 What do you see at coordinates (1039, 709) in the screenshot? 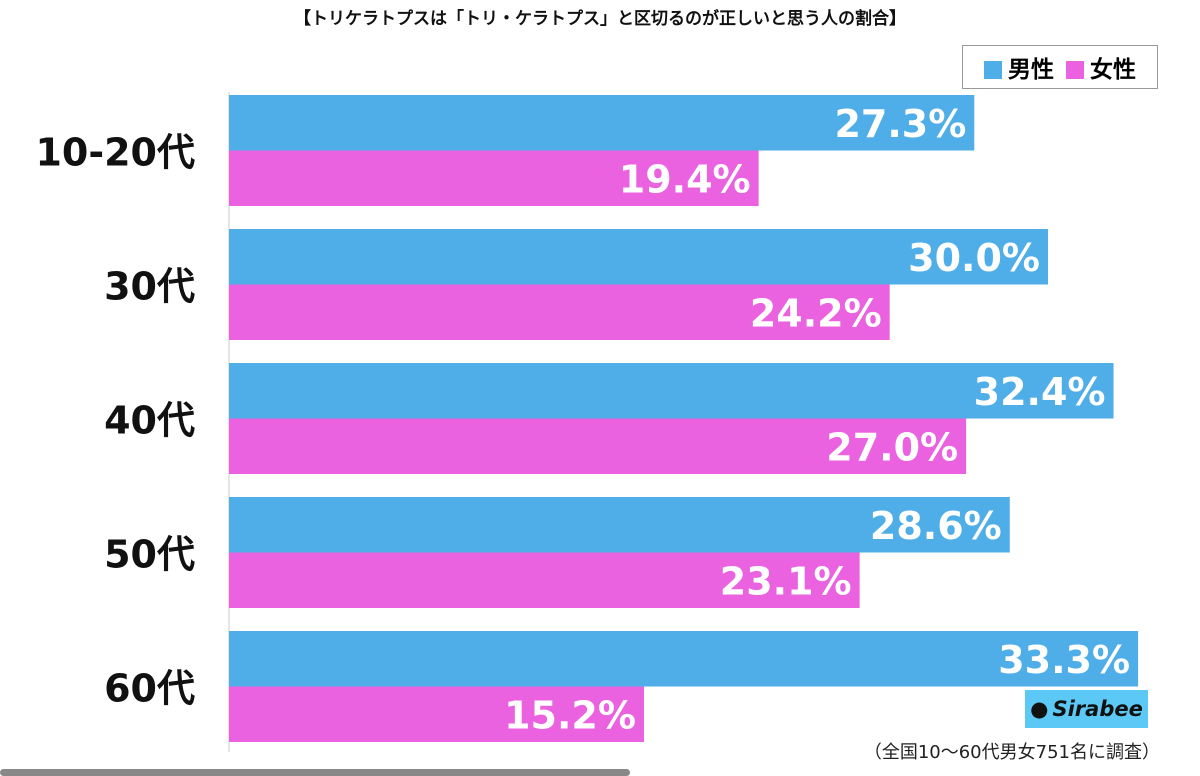
I see `logo-mark-icon: ●` at bounding box center [1039, 709].